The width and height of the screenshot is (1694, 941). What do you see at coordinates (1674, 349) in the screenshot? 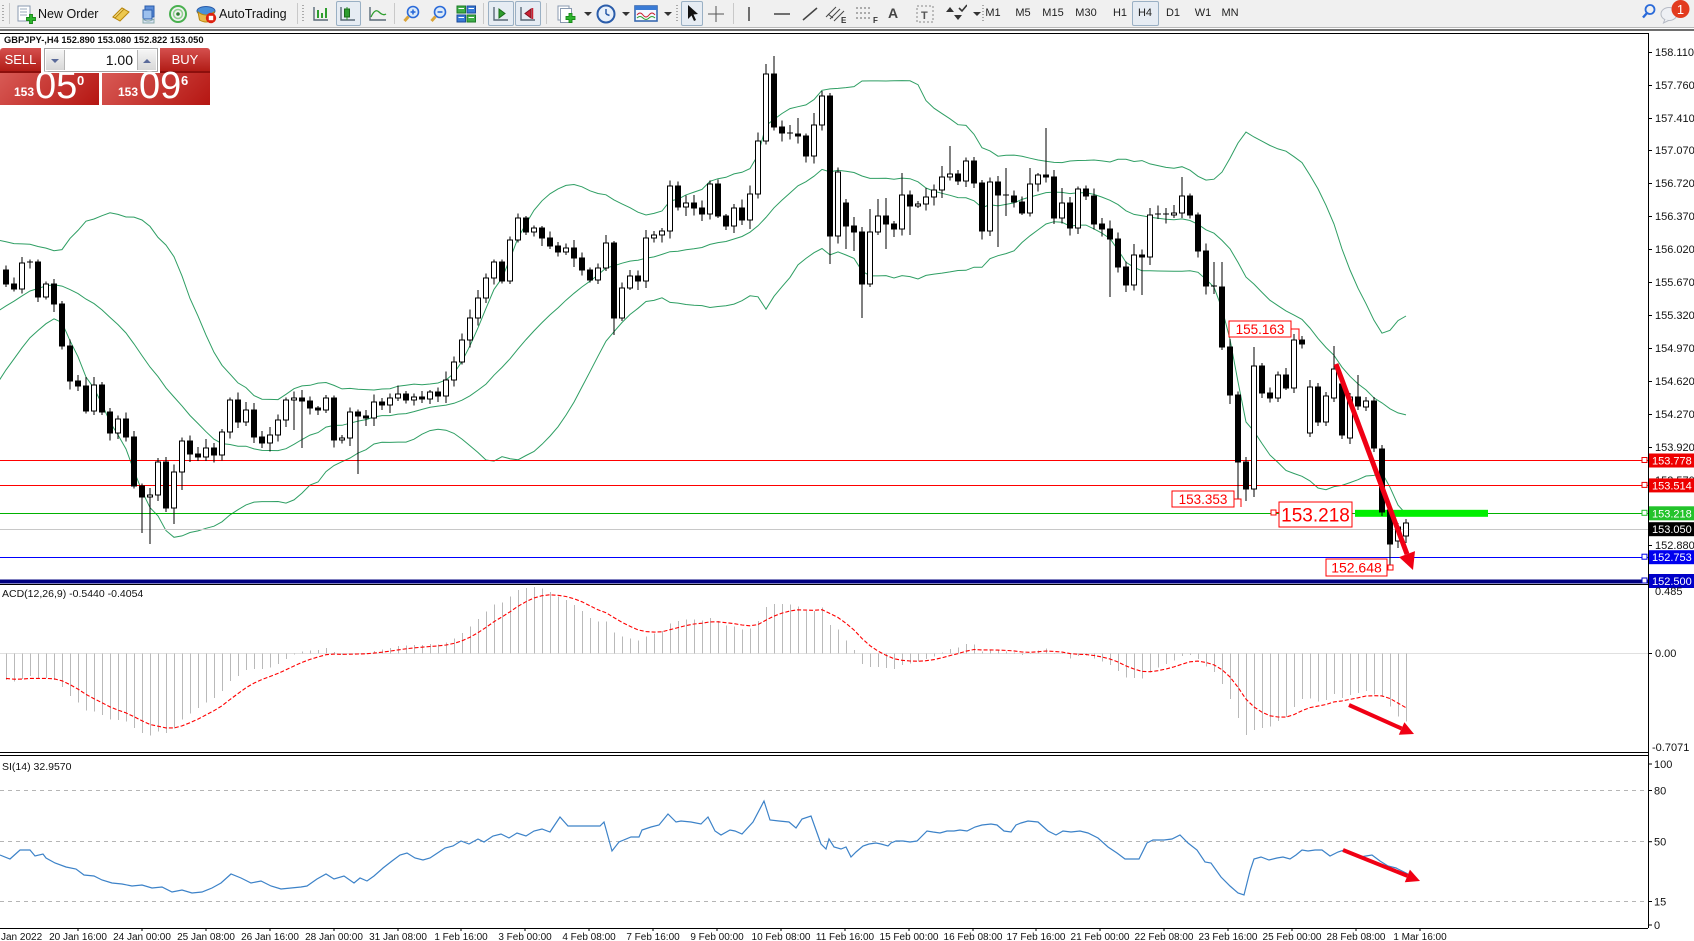
I see `svg-text: 154.970` at bounding box center [1674, 349].